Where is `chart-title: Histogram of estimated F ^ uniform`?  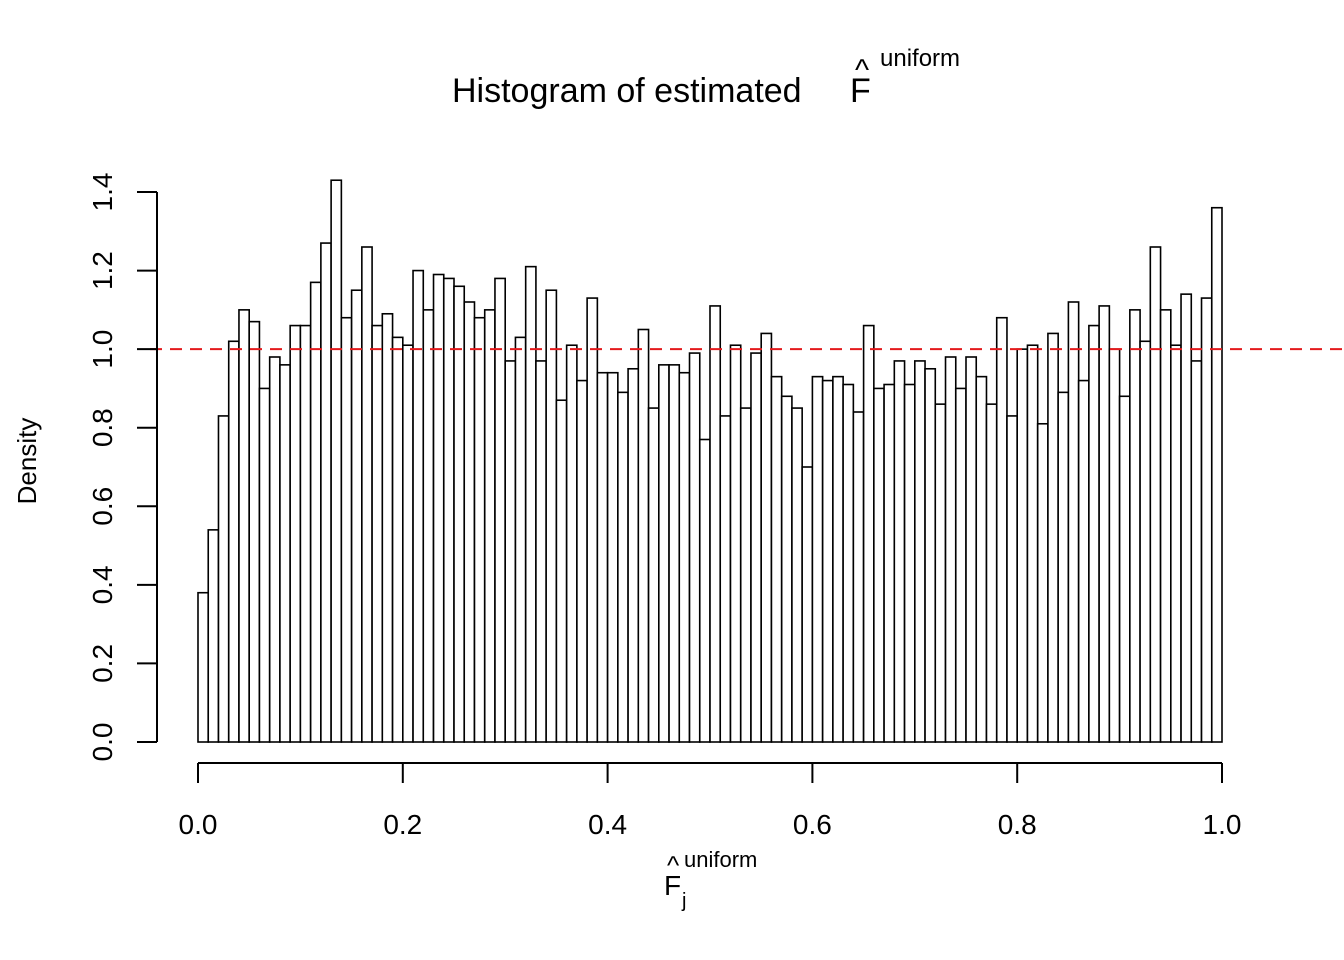 chart-title: Histogram of estimated F ^ uniform is located at coordinates (706, 77).